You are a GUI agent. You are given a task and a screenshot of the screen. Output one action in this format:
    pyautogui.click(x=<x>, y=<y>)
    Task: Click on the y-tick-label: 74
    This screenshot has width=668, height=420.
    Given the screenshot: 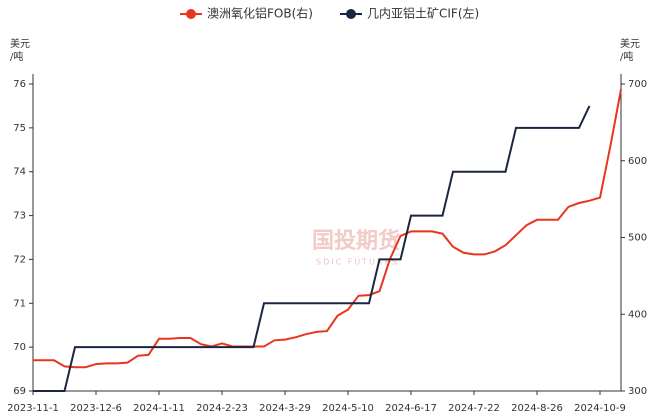 What is the action you would take?
    pyautogui.click(x=19, y=172)
    